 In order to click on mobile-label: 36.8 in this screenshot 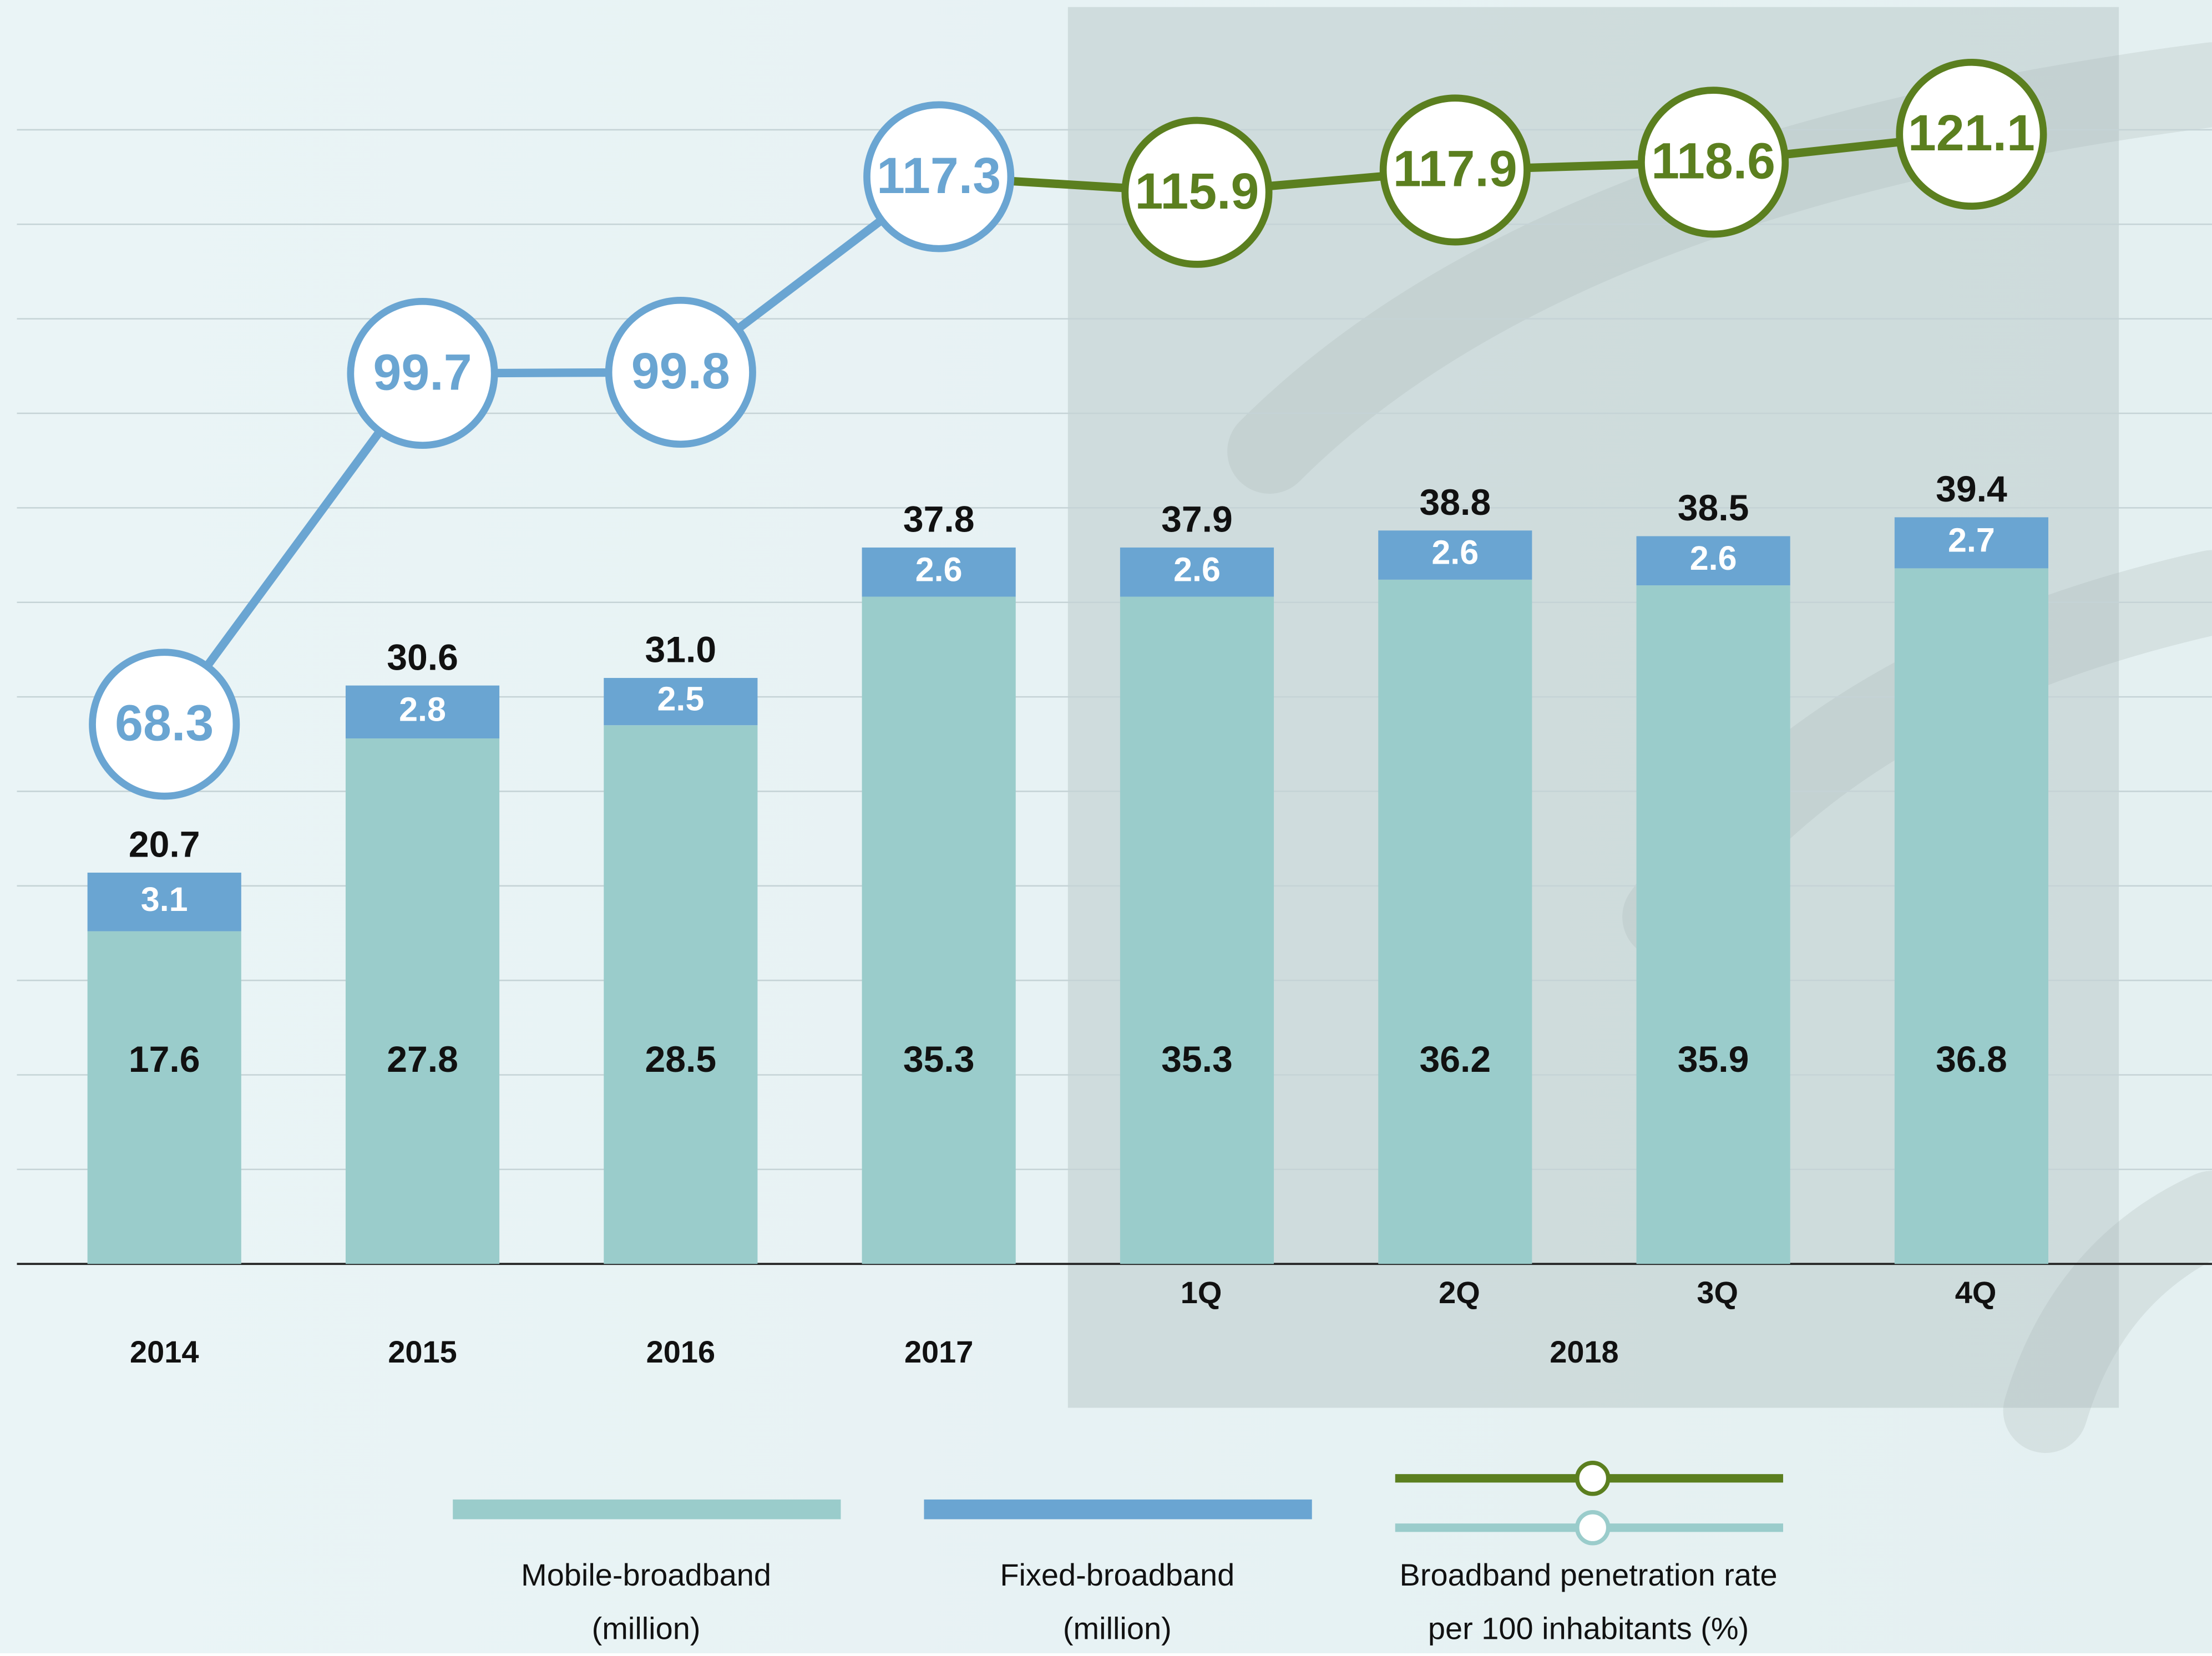, I will do `click(1972, 1059)`.